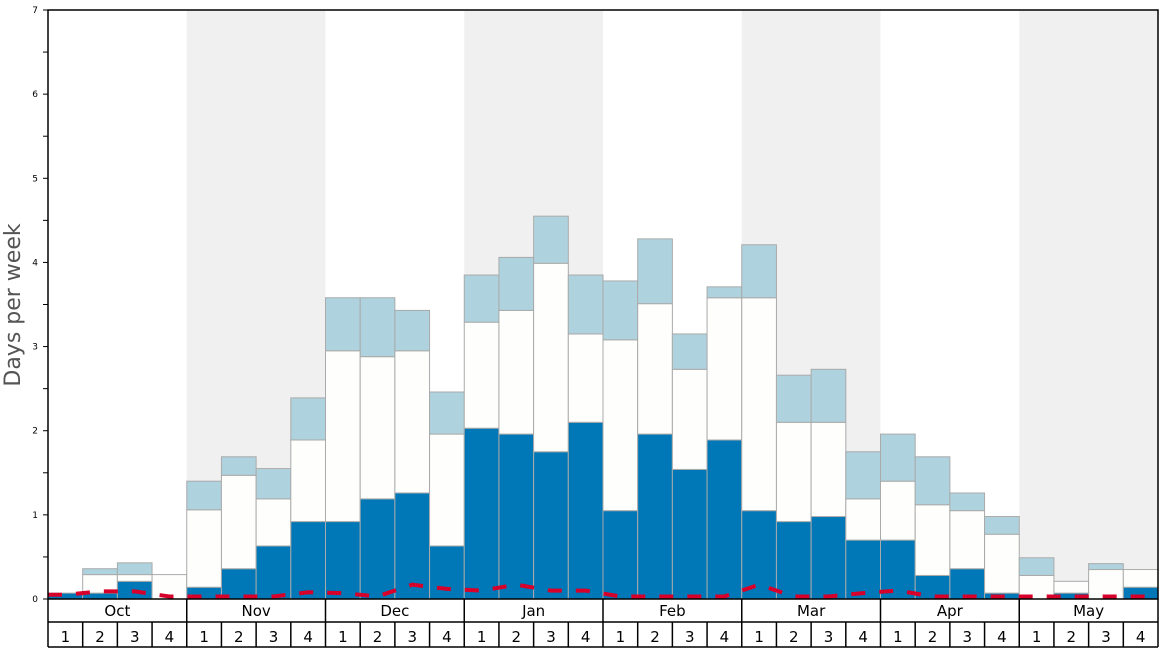 Image resolution: width=1168 pixels, height=648 pixels. What do you see at coordinates (35, 179) in the screenshot?
I see `y-tick-label: 5` at bounding box center [35, 179].